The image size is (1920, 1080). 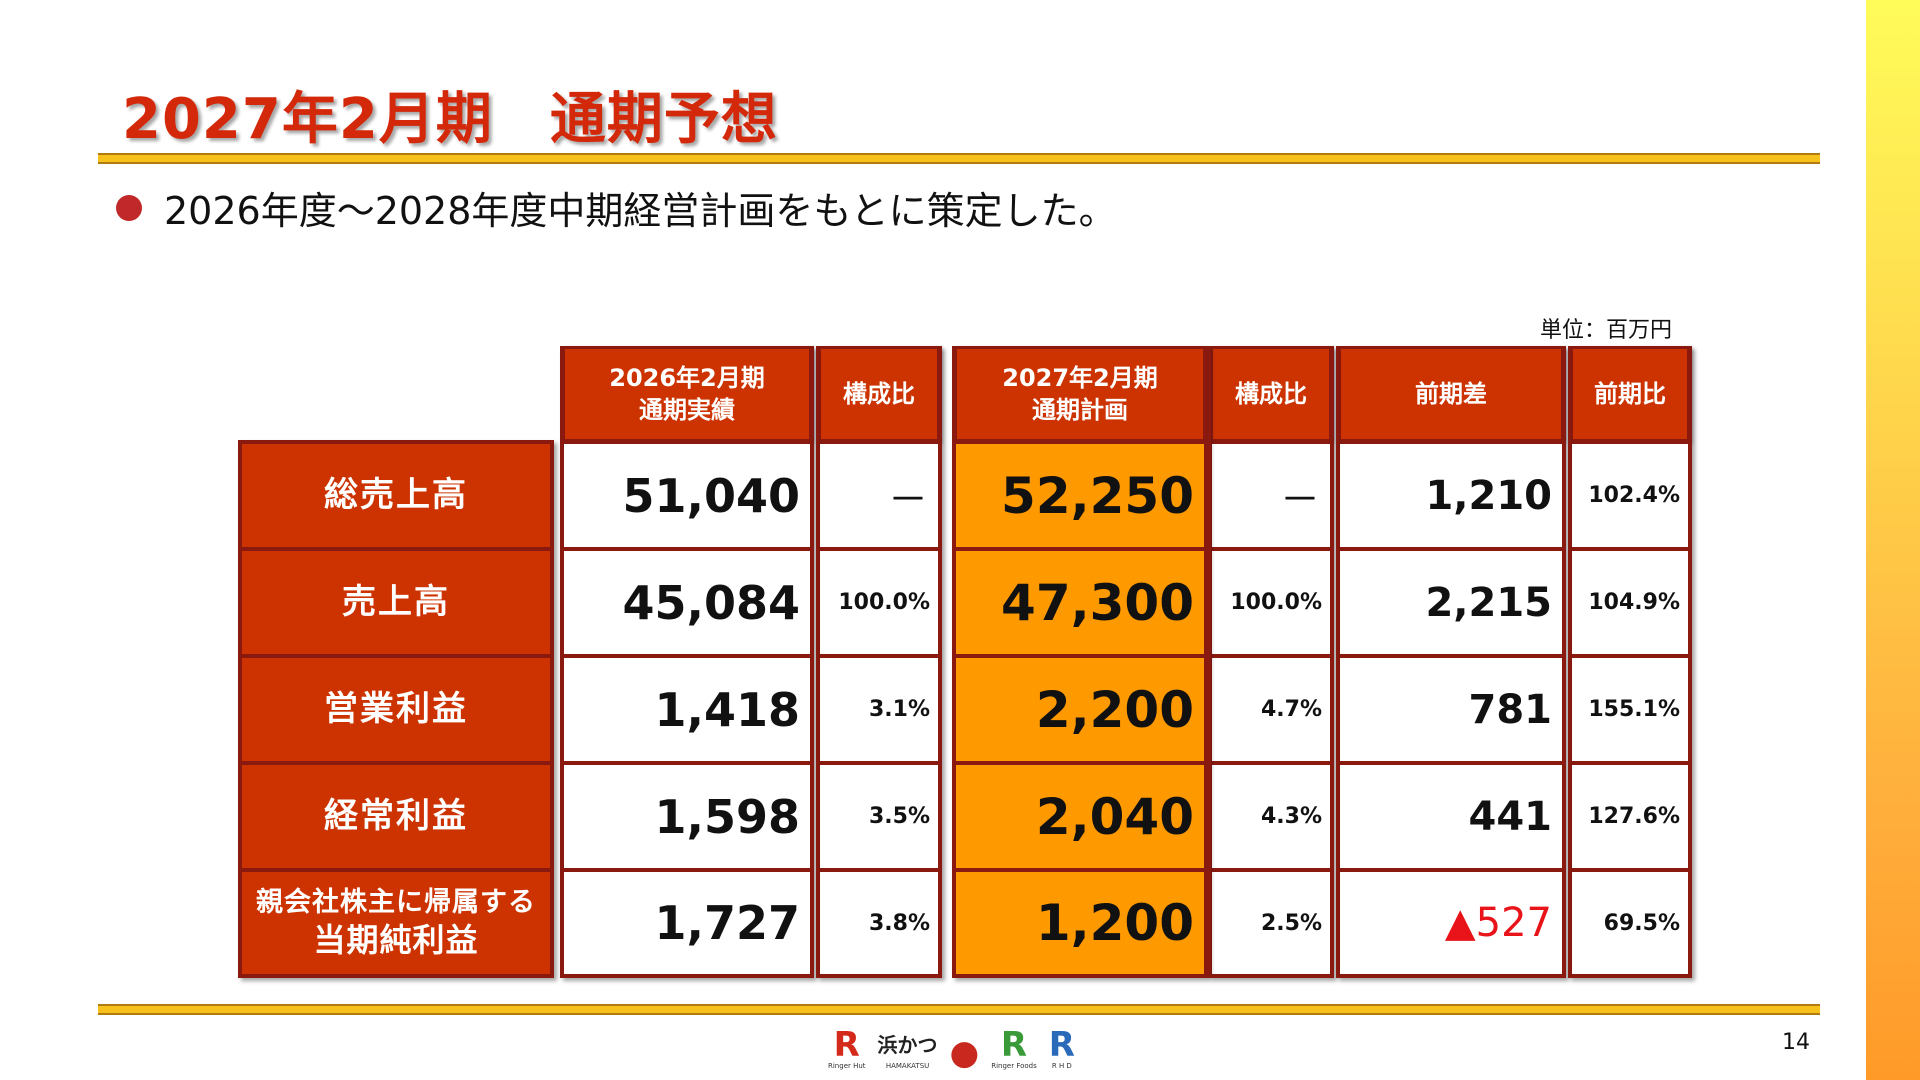 What do you see at coordinates (1606, 330) in the screenshot?
I see `unit-label: 単位：百万円` at bounding box center [1606, 330].